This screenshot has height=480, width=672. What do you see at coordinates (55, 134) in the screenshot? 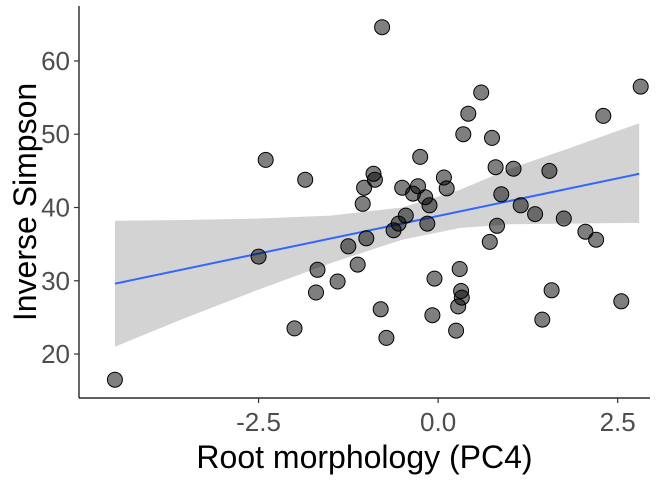
I see `y-tick-label: 50` at bounding box center [55, 134].